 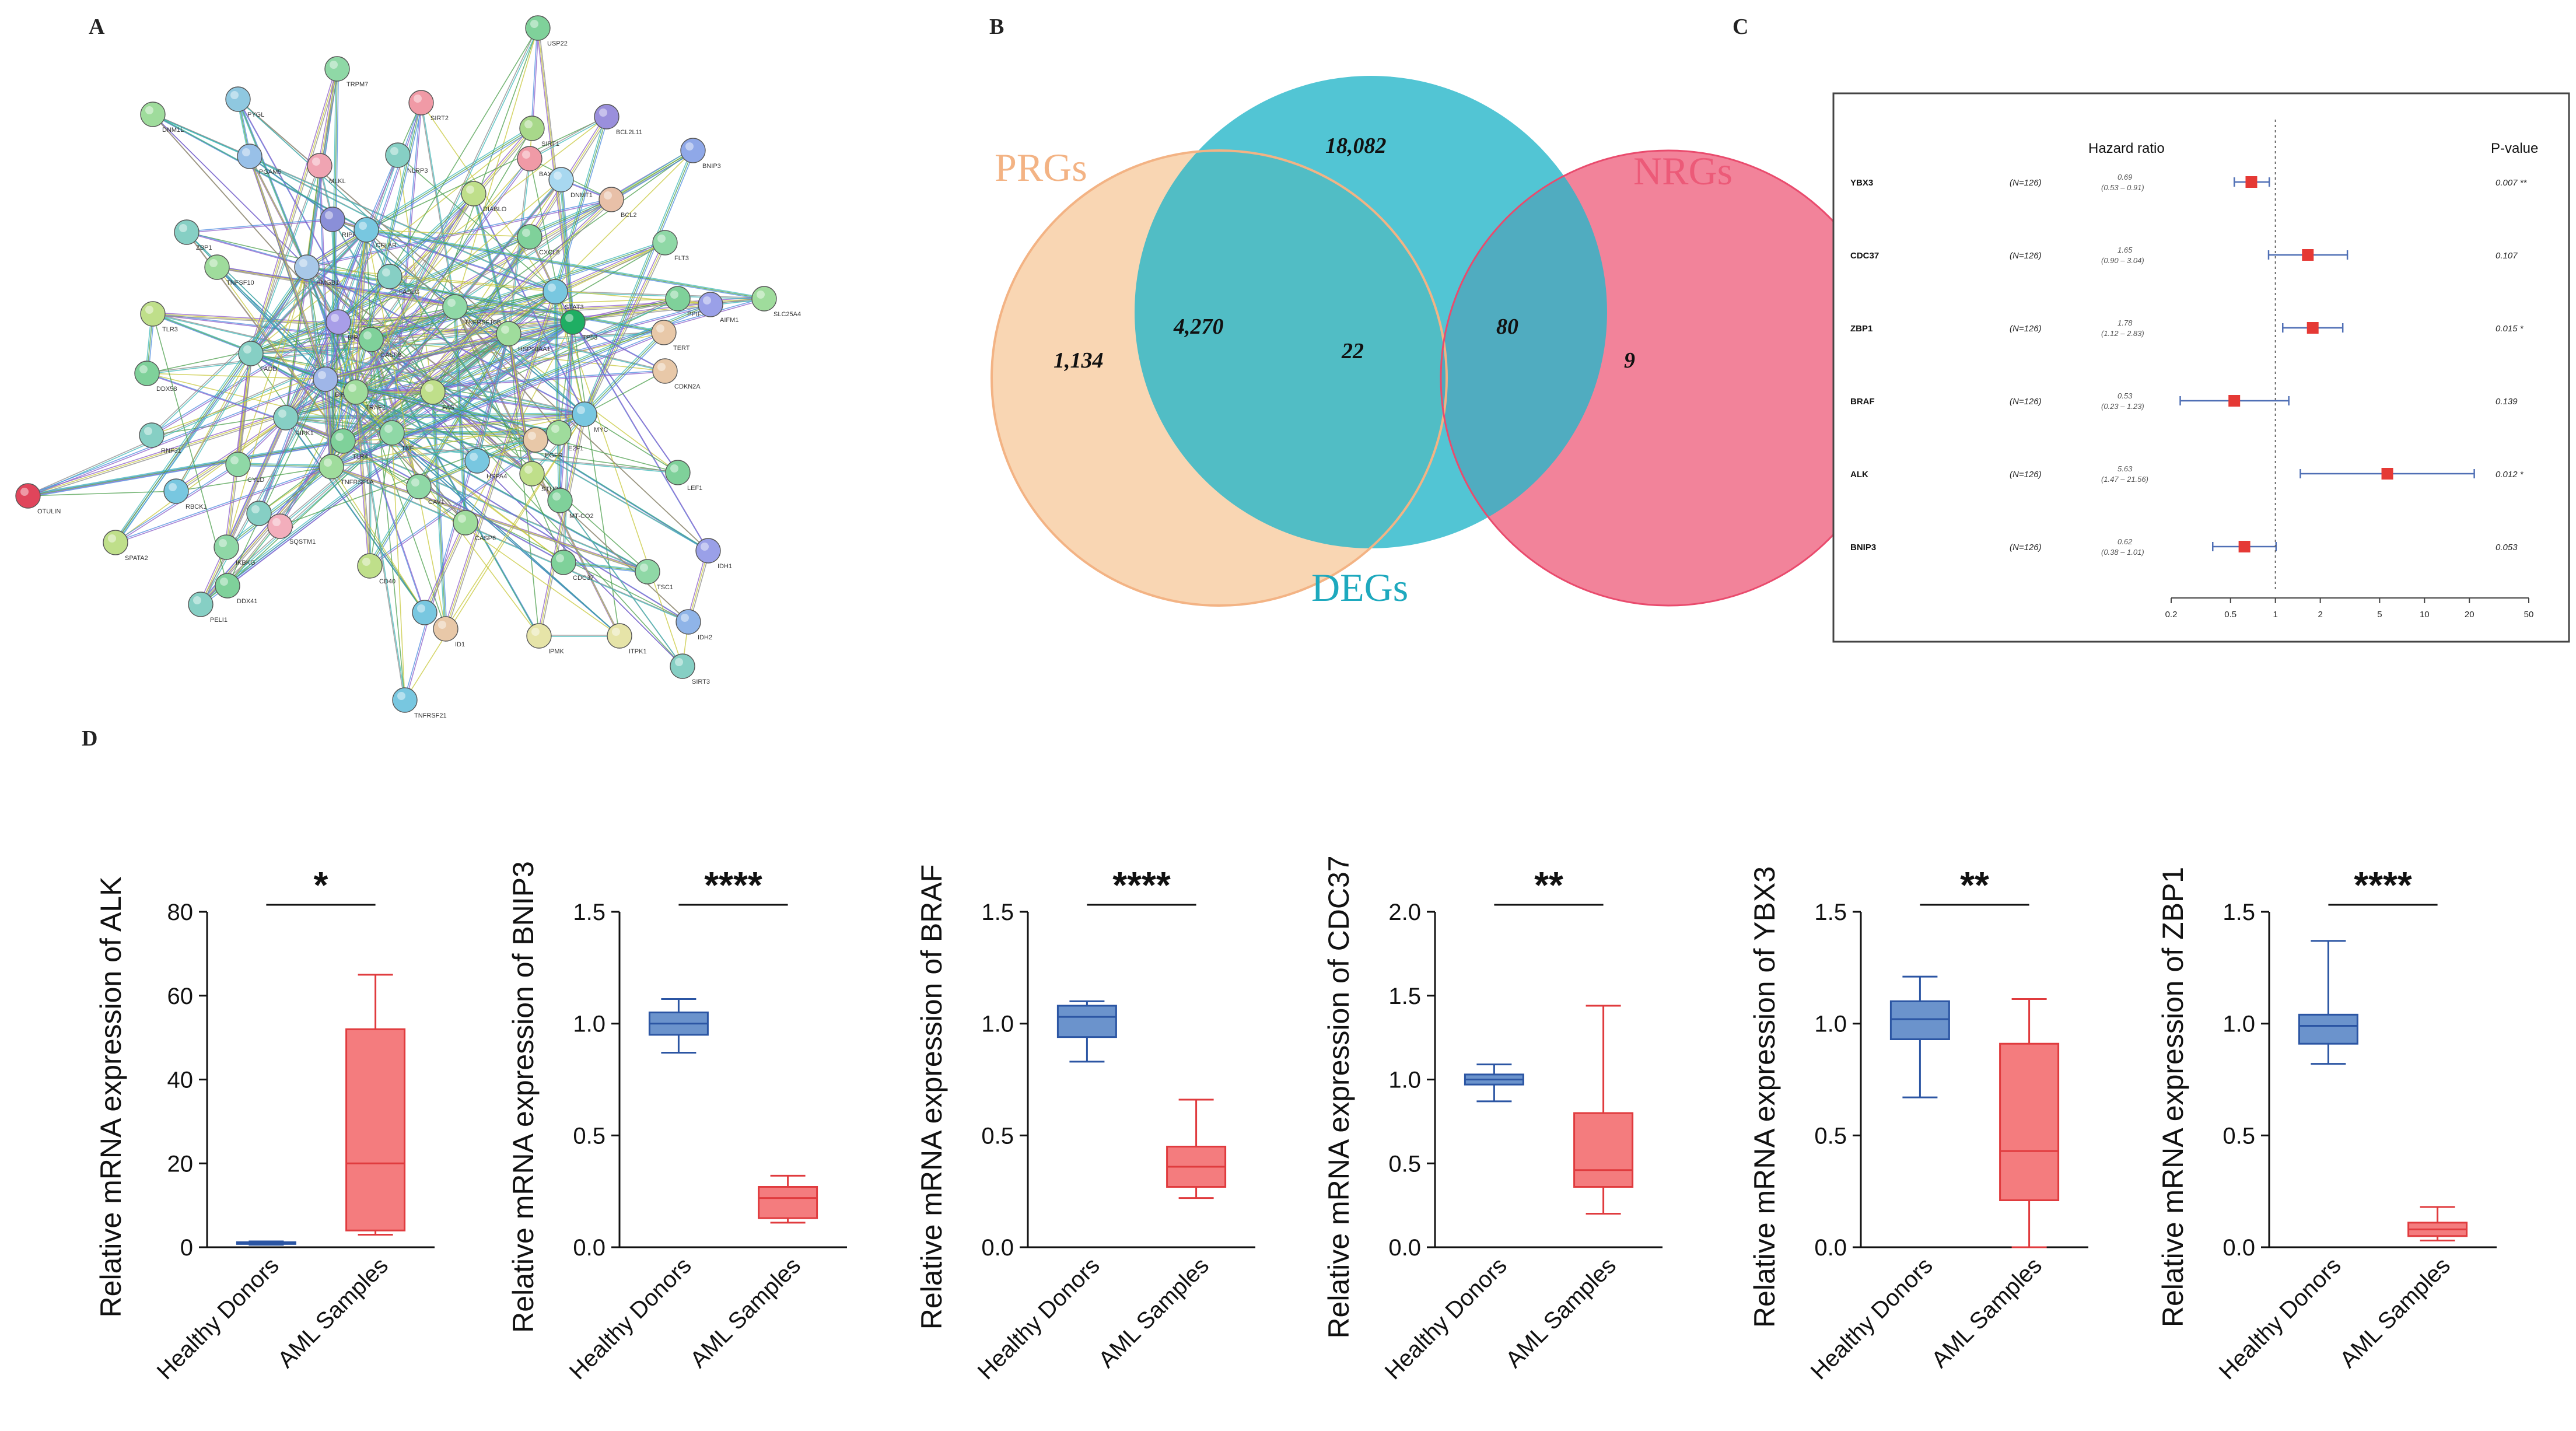 What do you see at coordinates (2125, 541) in the screenshot?
I see `forest-hr-value: 0.62` at bounding box center [2125, 541].